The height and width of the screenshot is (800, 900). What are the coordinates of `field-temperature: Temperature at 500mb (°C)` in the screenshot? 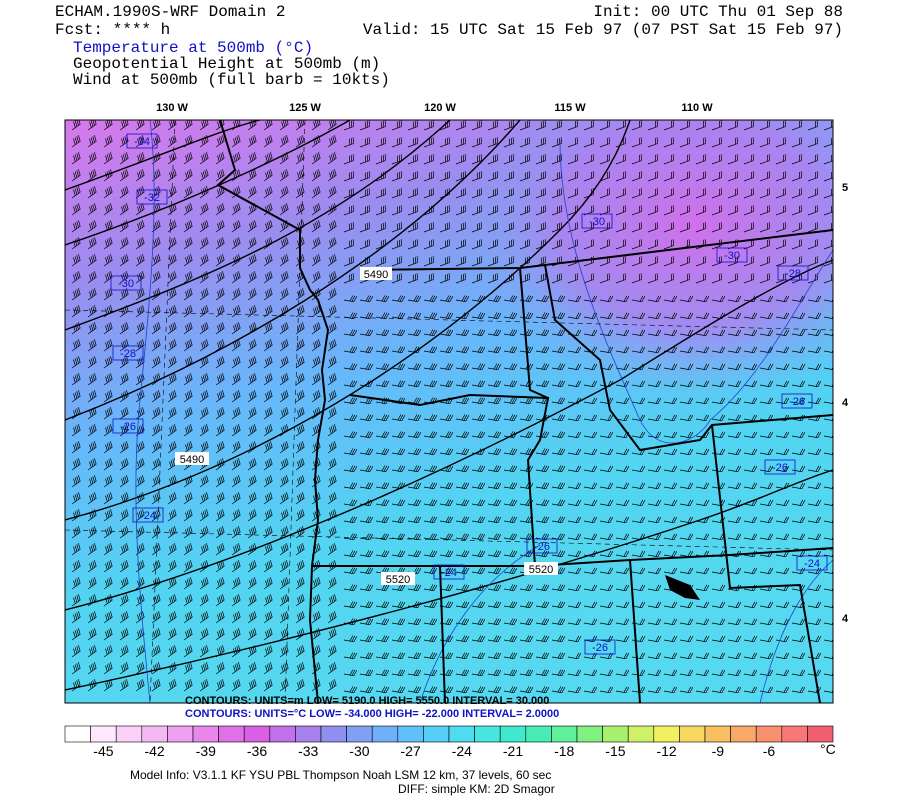 It's located at (193, 48).